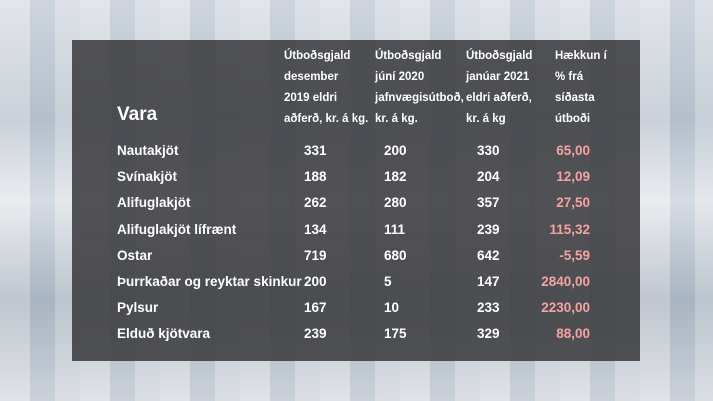 The height and width of the screenshot is (401, 713). I want to click on cell: 175, so click(395, 334).